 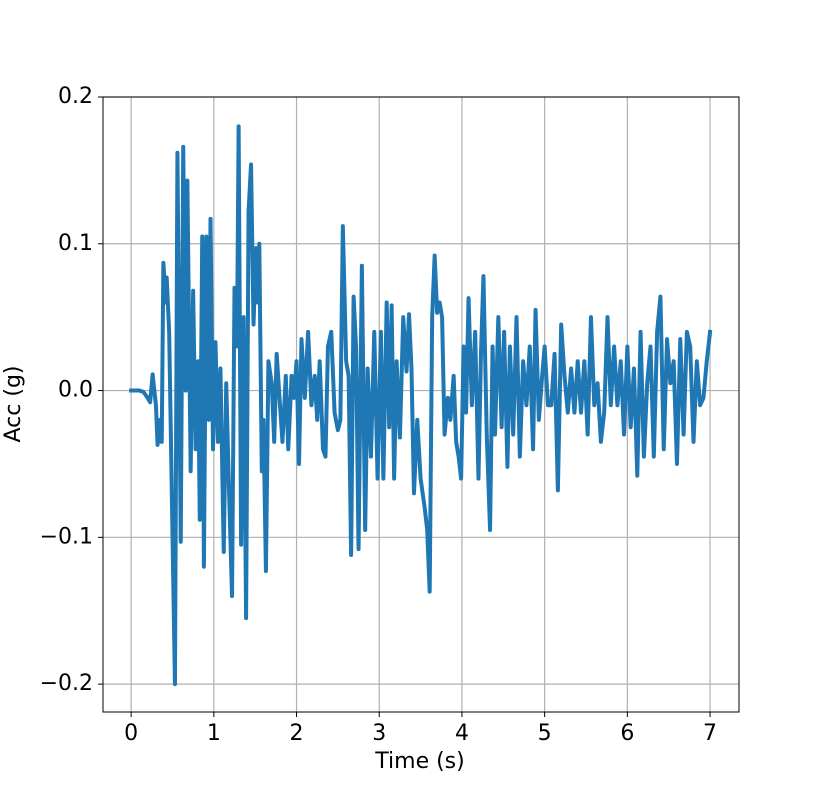 I want to click on x-tick-label: 1, so click(x=214, y=733).